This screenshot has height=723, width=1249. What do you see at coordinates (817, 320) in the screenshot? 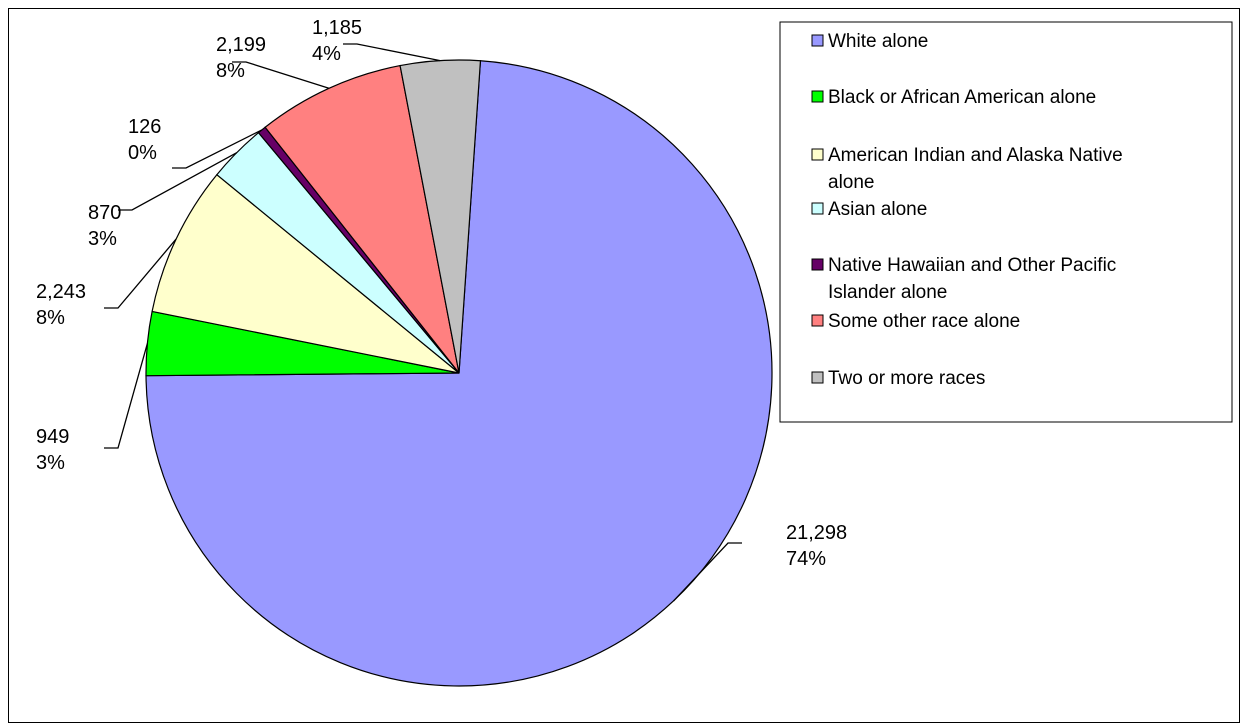
I see `legend-swatch-some-other-race-alone` at bounding box center [817, 320].